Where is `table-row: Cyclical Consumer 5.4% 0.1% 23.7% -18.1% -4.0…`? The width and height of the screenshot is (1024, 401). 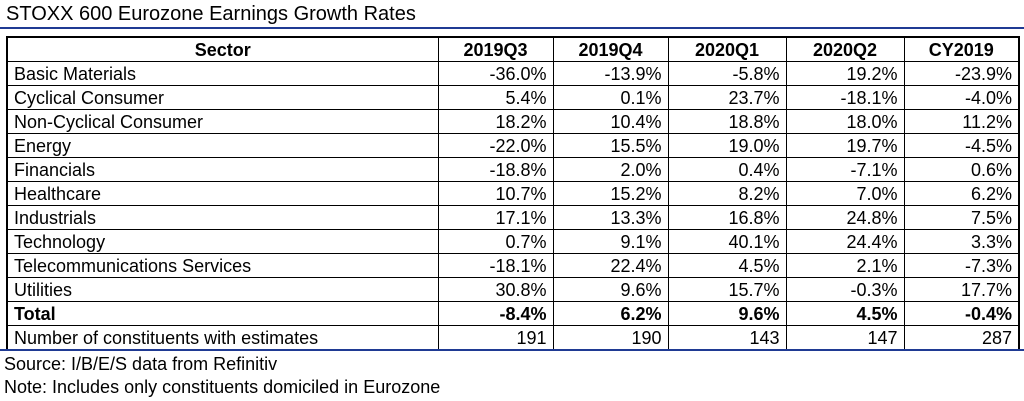
table-row: Cyclical Consumer 5.4% 0.1% 23.7% -18.1% -4.0… is located at coordinates (513, 97).